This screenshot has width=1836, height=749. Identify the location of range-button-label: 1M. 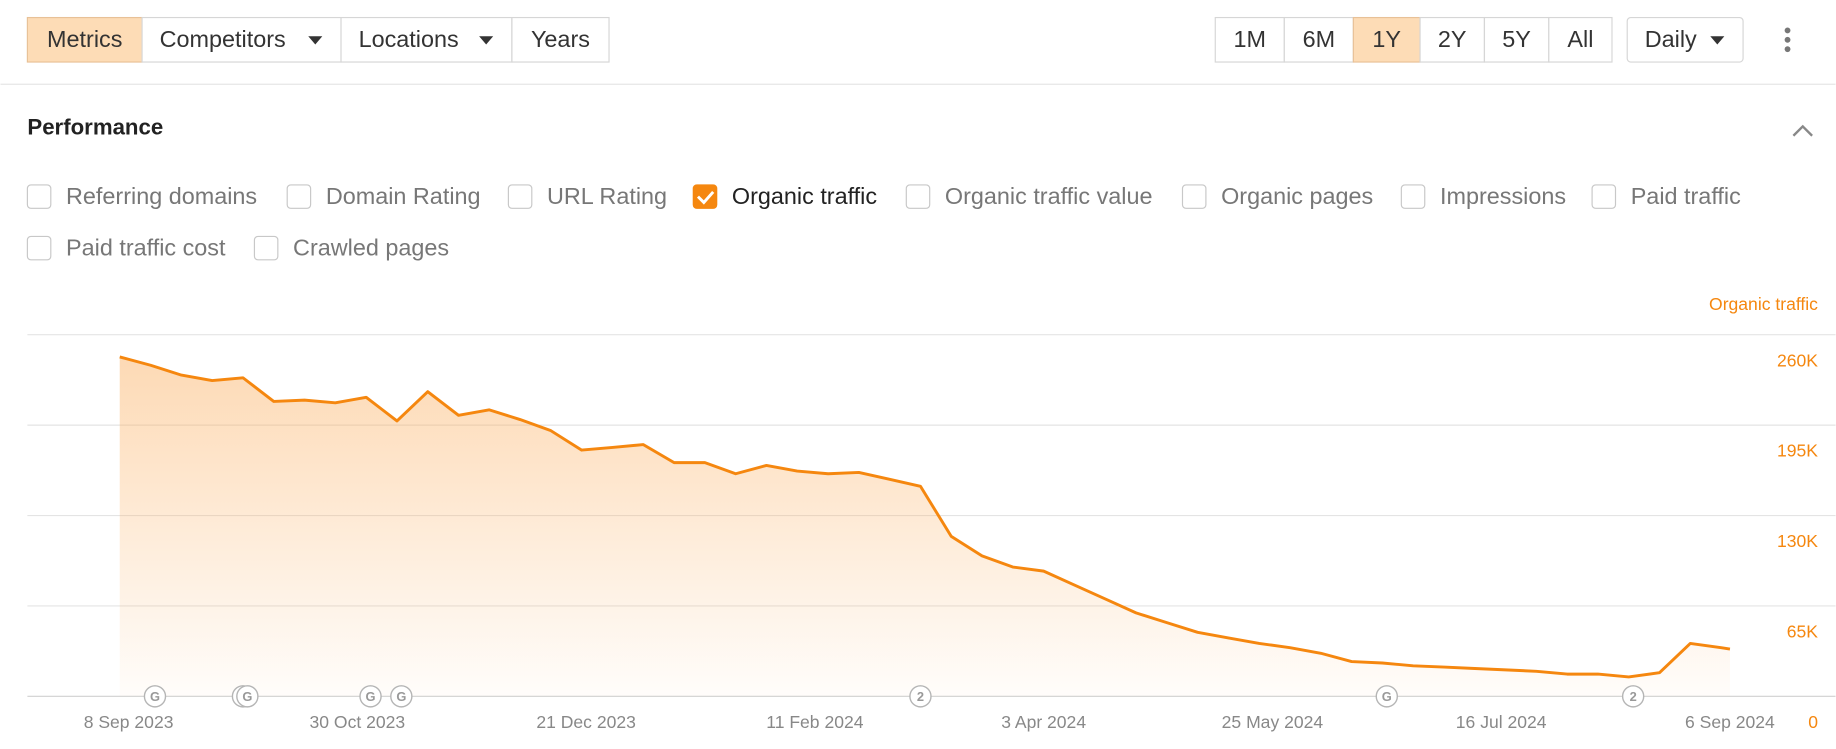
(1250, 39).